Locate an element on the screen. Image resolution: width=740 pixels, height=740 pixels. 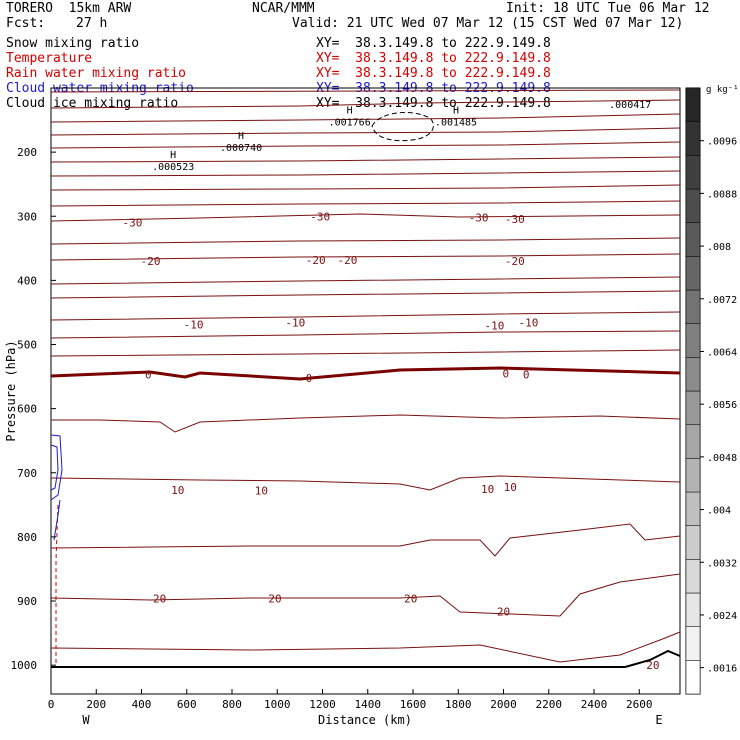
x-axis-east-label: E is located at coordinates (658, 720).